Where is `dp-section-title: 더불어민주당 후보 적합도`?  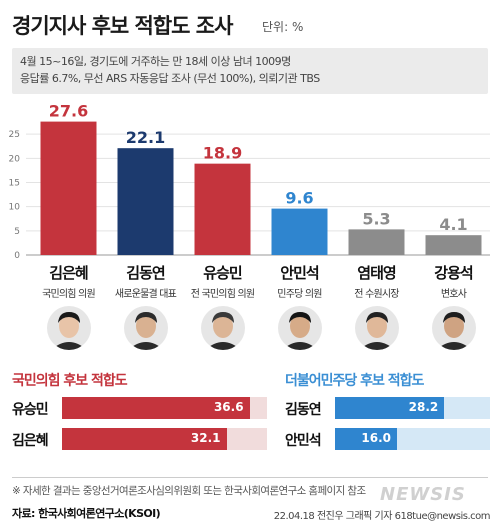 dp-section-title: 더불어민주당 후보 적합도 is located at coordinates (354, 381).